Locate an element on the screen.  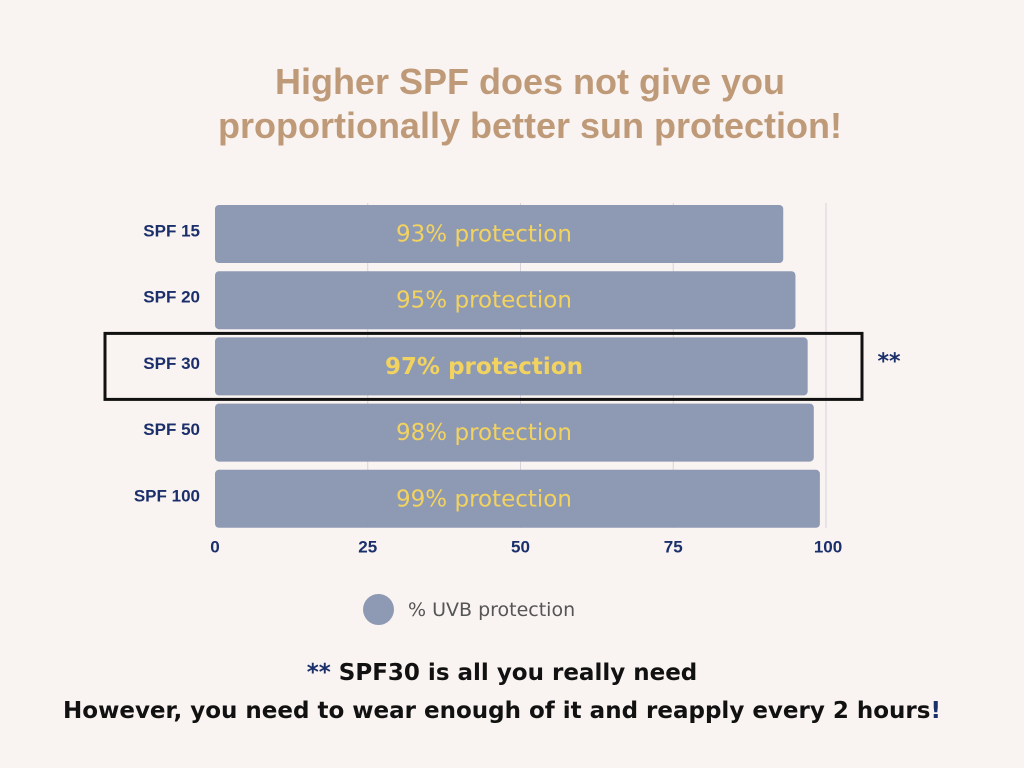
category-label-spf-50: SPF 50 is located at coordinates (171, 429).